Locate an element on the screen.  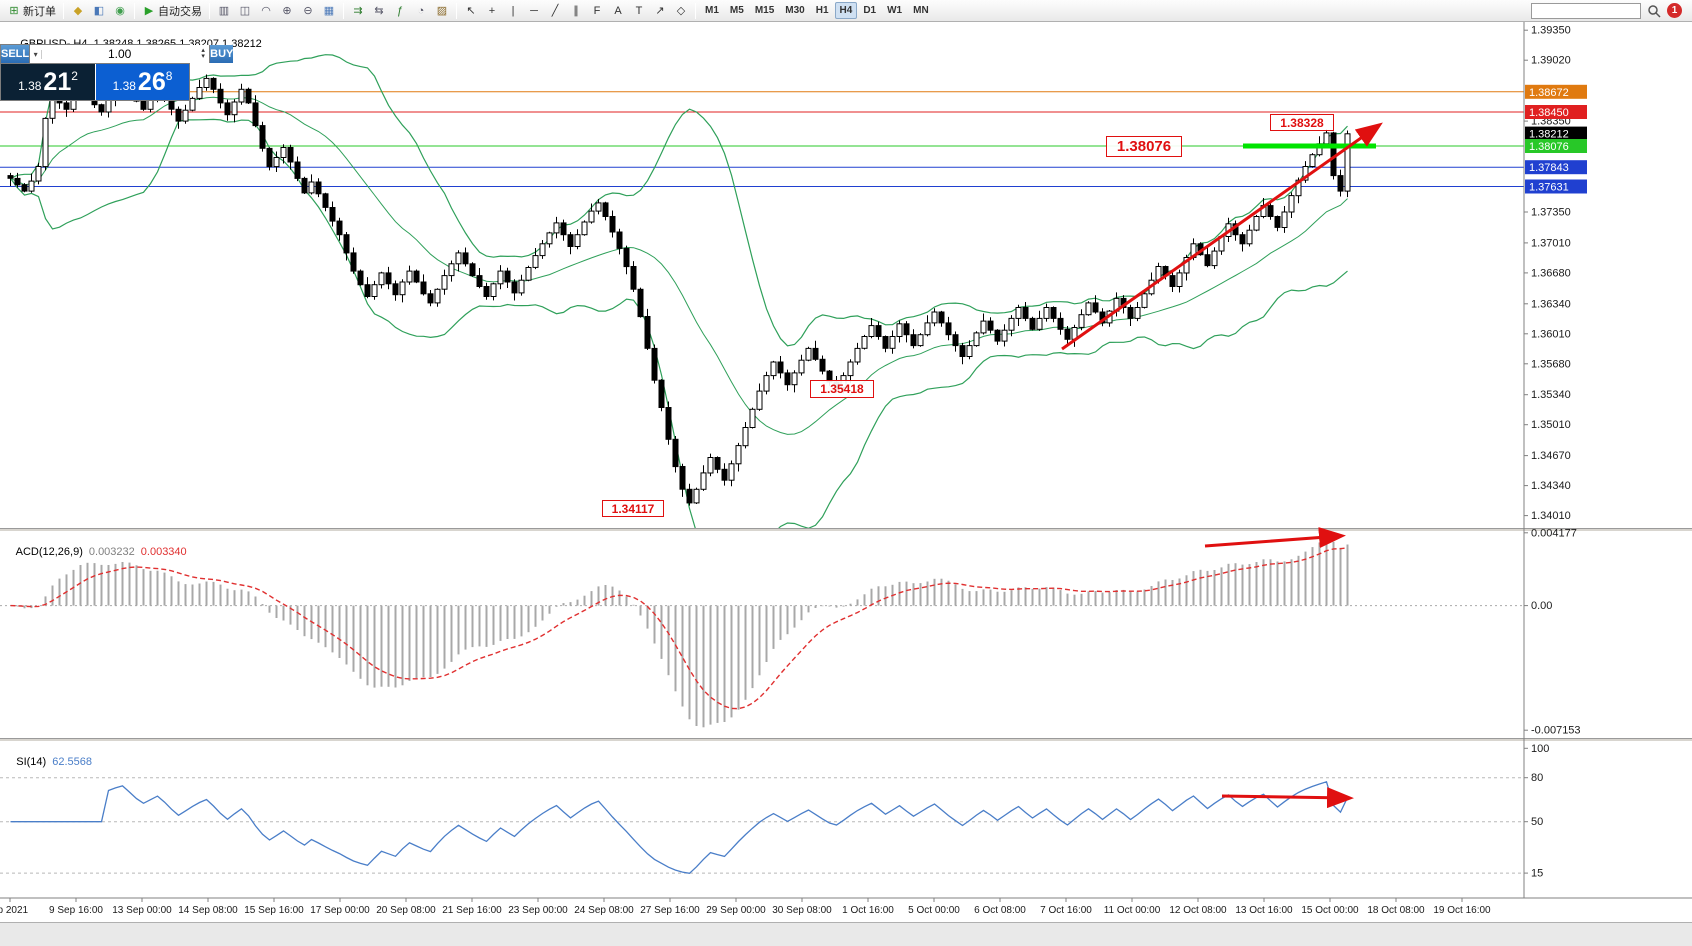
line-chart-button: ◠ is located at coordinates (266, 11).